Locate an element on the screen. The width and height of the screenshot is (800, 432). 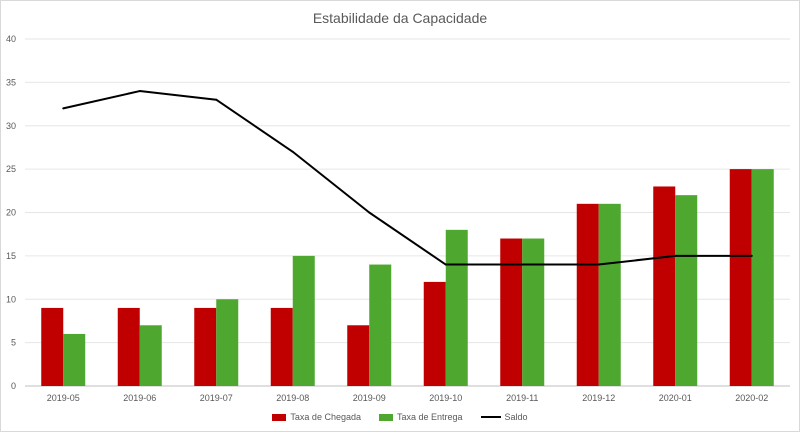
x-tick-label: 2020-02 is located at coordinates (751, 398).